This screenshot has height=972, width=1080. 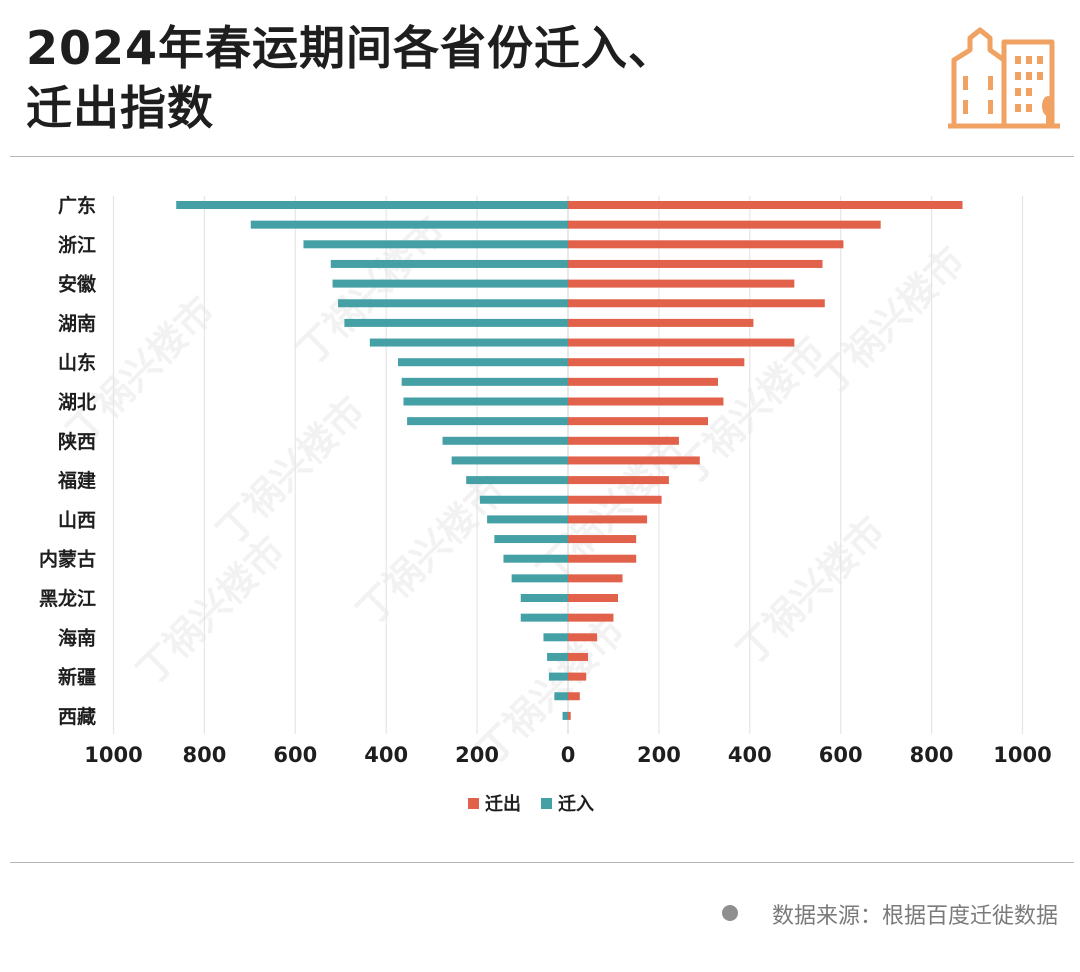 I want to click on source-note: 数据来源：根据百度迁徙数据, so click(x=529, y=914).